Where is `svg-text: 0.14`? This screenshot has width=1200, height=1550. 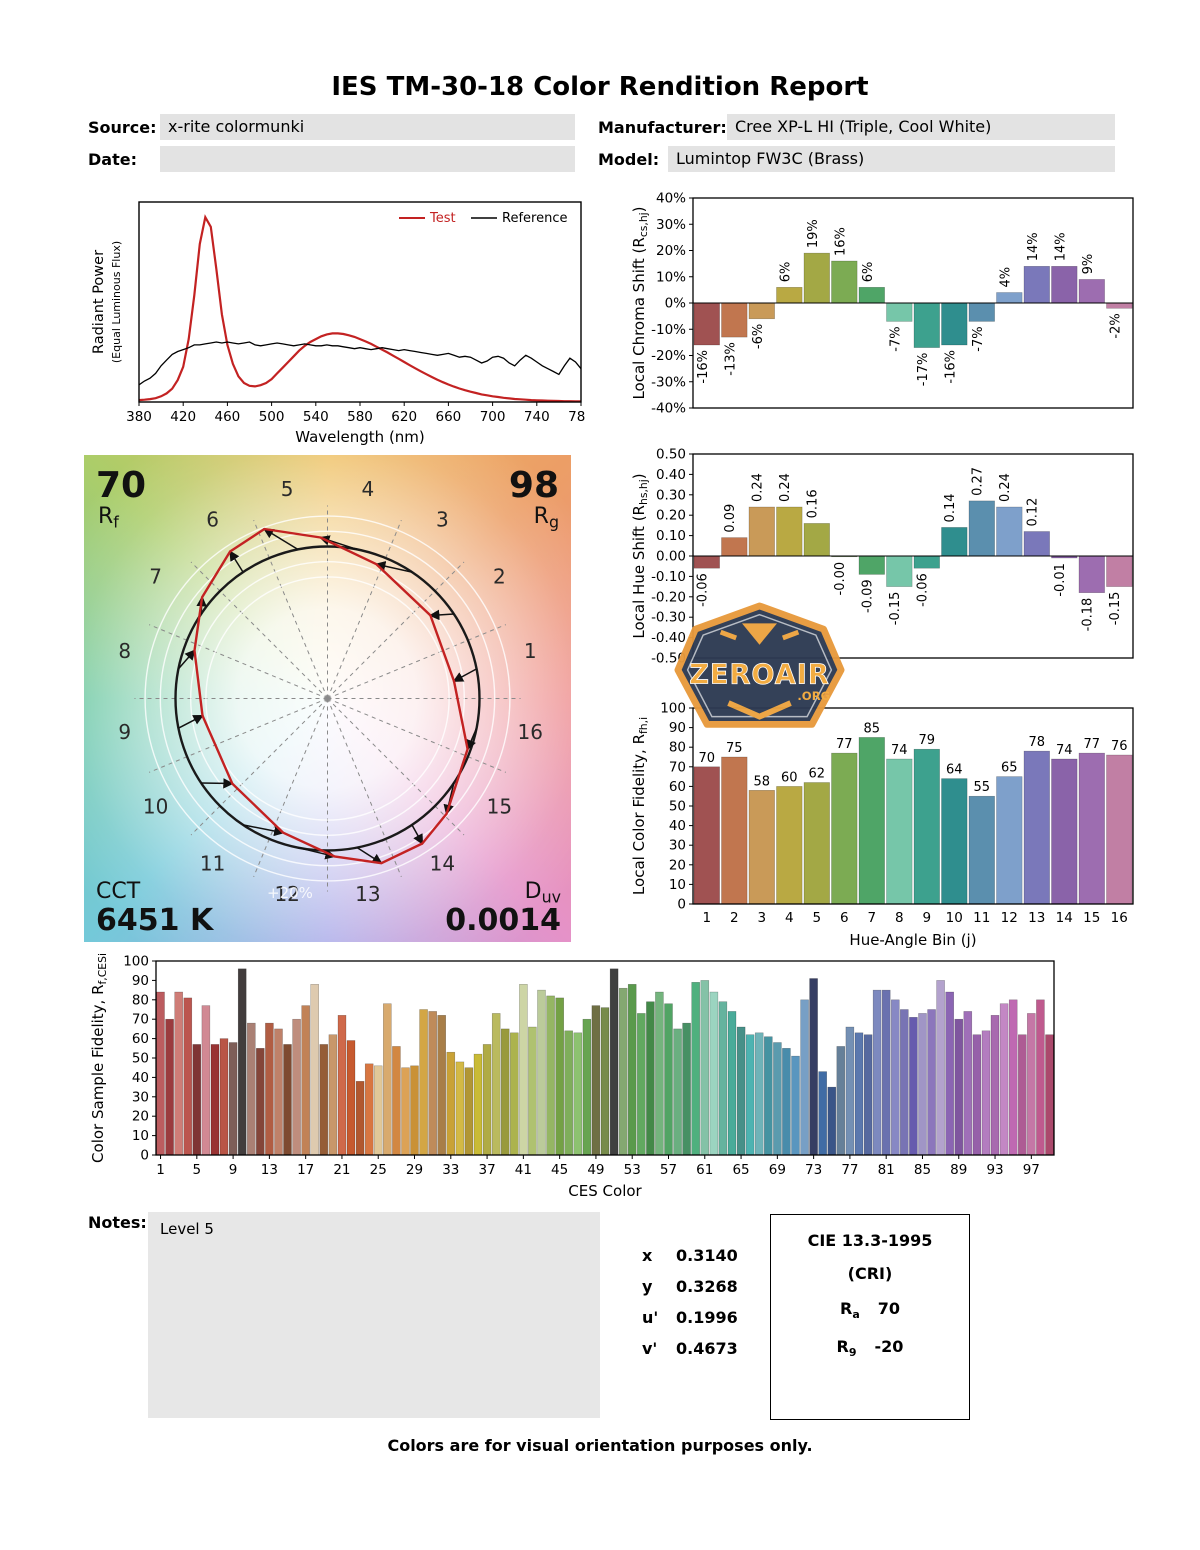
svg-text: 0.14 is located at coordinates (950, 507).